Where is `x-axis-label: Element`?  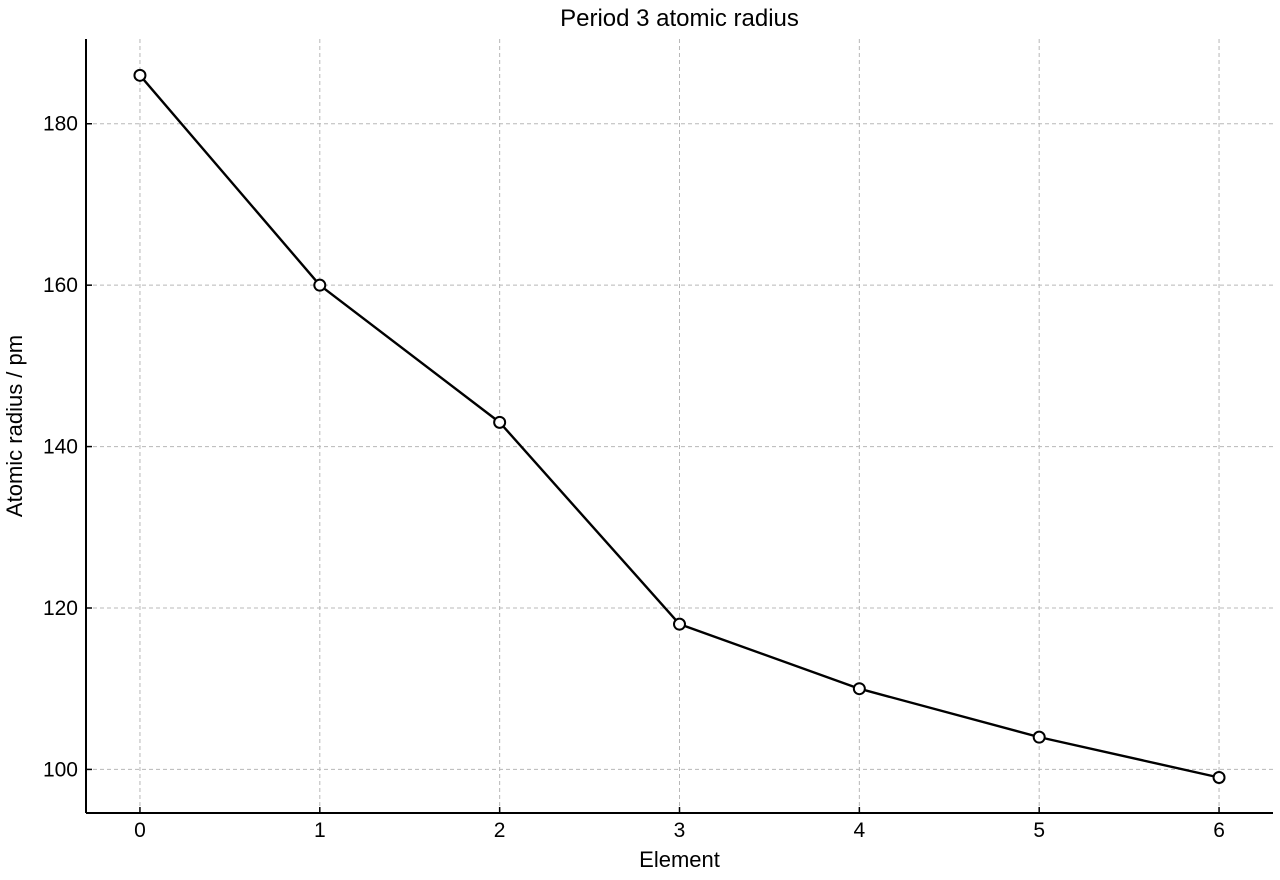
x-axis-label: Element is located at coordinates (679, 859).